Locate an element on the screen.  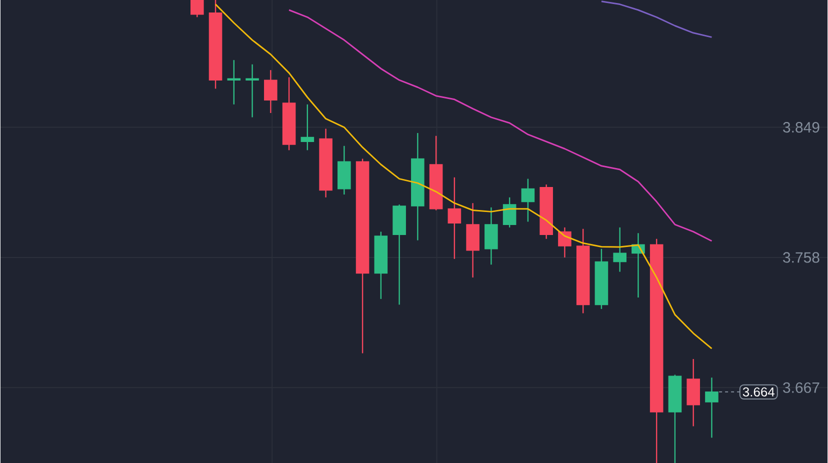
y-tick-label: 3.758 is located at coordinates (801, 257).